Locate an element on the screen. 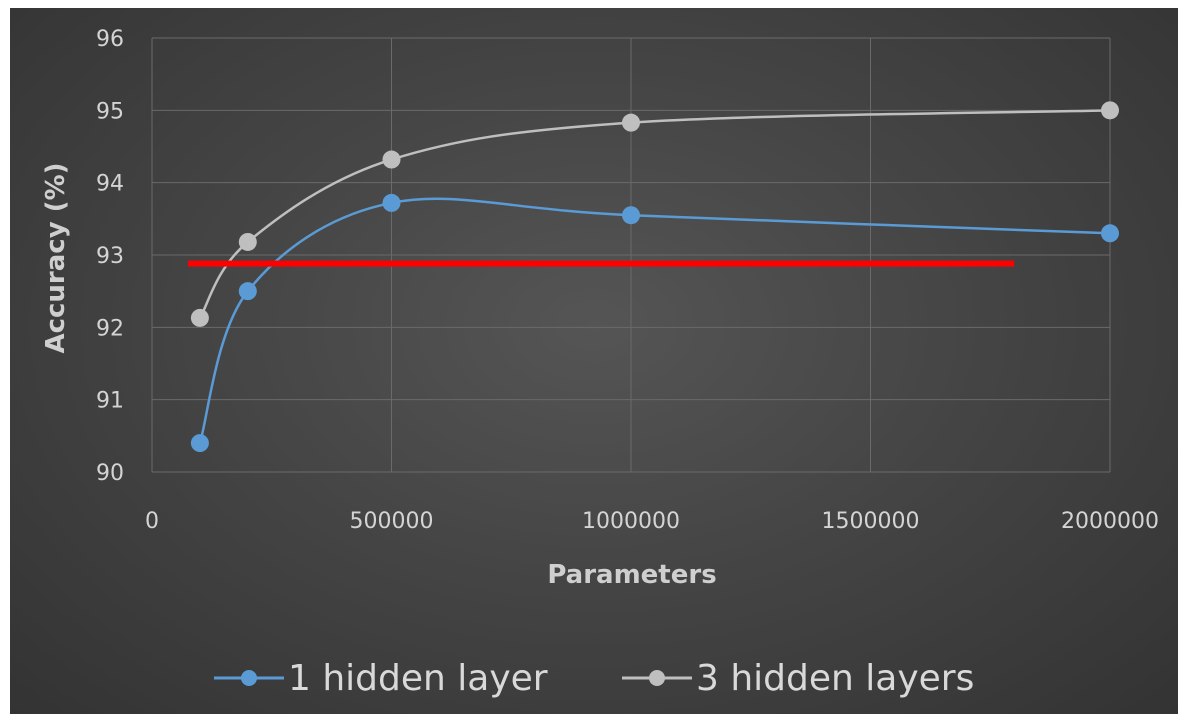 This screenshot has height=719, width=1180. legend: 1 hidden layer 3 hidden layers is located at coordinates (594, 678).